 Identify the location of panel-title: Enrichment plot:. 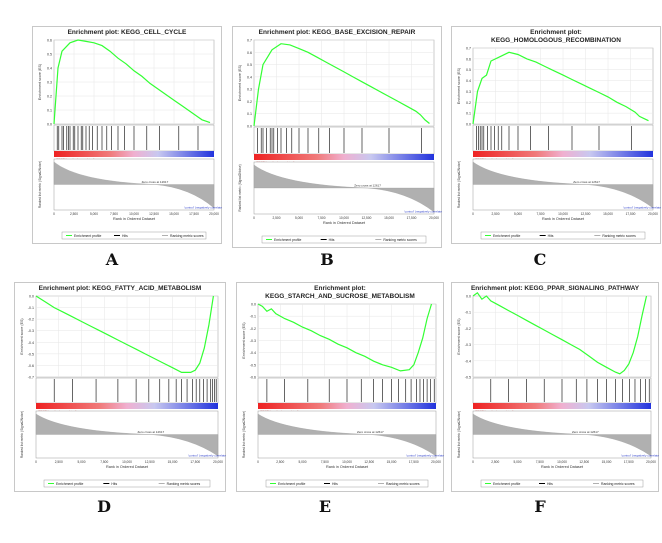
(340, 288).